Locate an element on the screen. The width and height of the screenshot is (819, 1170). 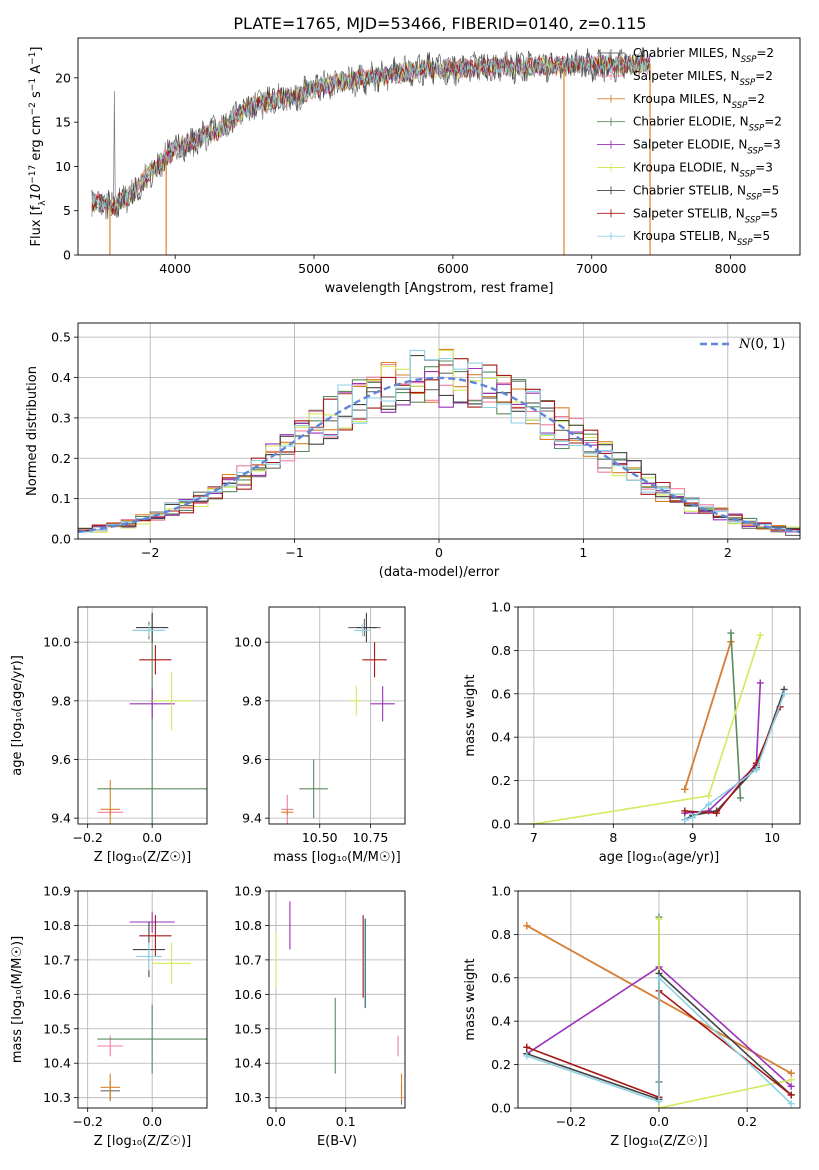
tick-label-y: 10.0 is located at coordinates (248, 642).